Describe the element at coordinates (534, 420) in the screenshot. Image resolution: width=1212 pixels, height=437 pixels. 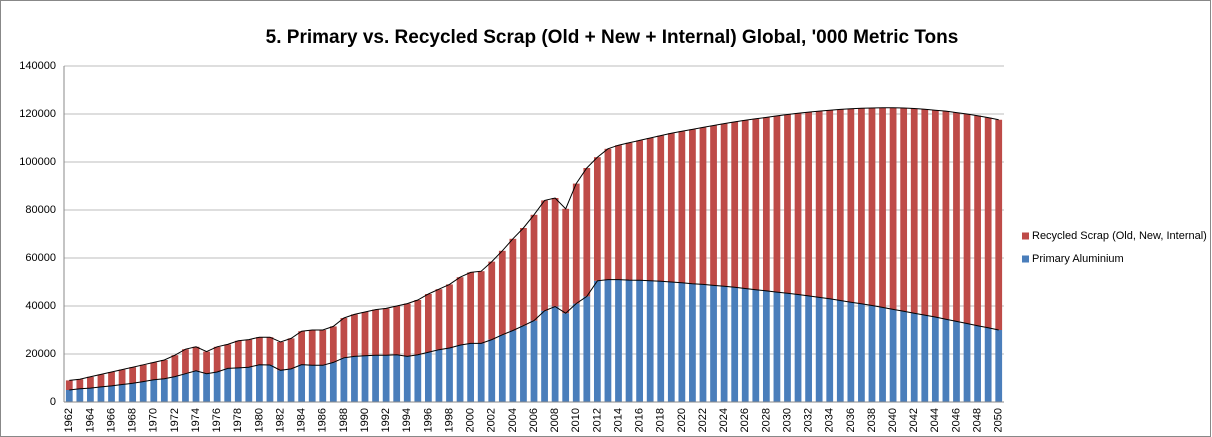
I see `x-tick-label: 2006` at that location.